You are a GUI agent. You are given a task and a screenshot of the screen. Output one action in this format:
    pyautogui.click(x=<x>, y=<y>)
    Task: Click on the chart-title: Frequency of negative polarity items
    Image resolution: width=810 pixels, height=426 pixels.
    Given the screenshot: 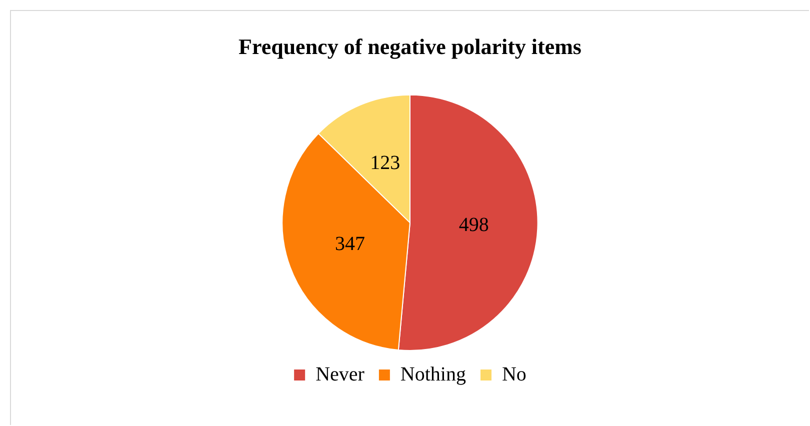 What is the action you would take?
    pyautogui.click(x=410, y=46)
    